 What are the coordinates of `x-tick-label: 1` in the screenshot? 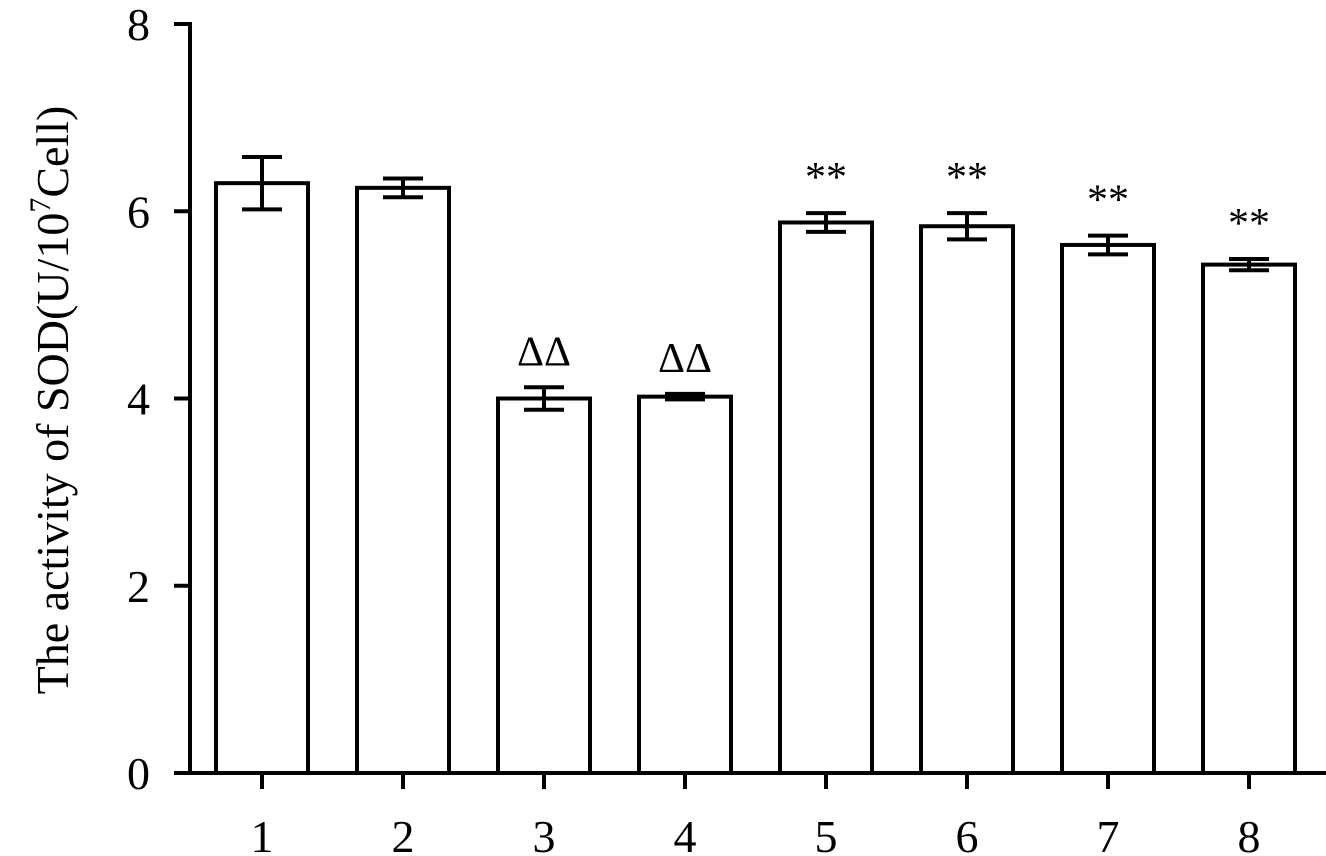 It's located at (262, 833).